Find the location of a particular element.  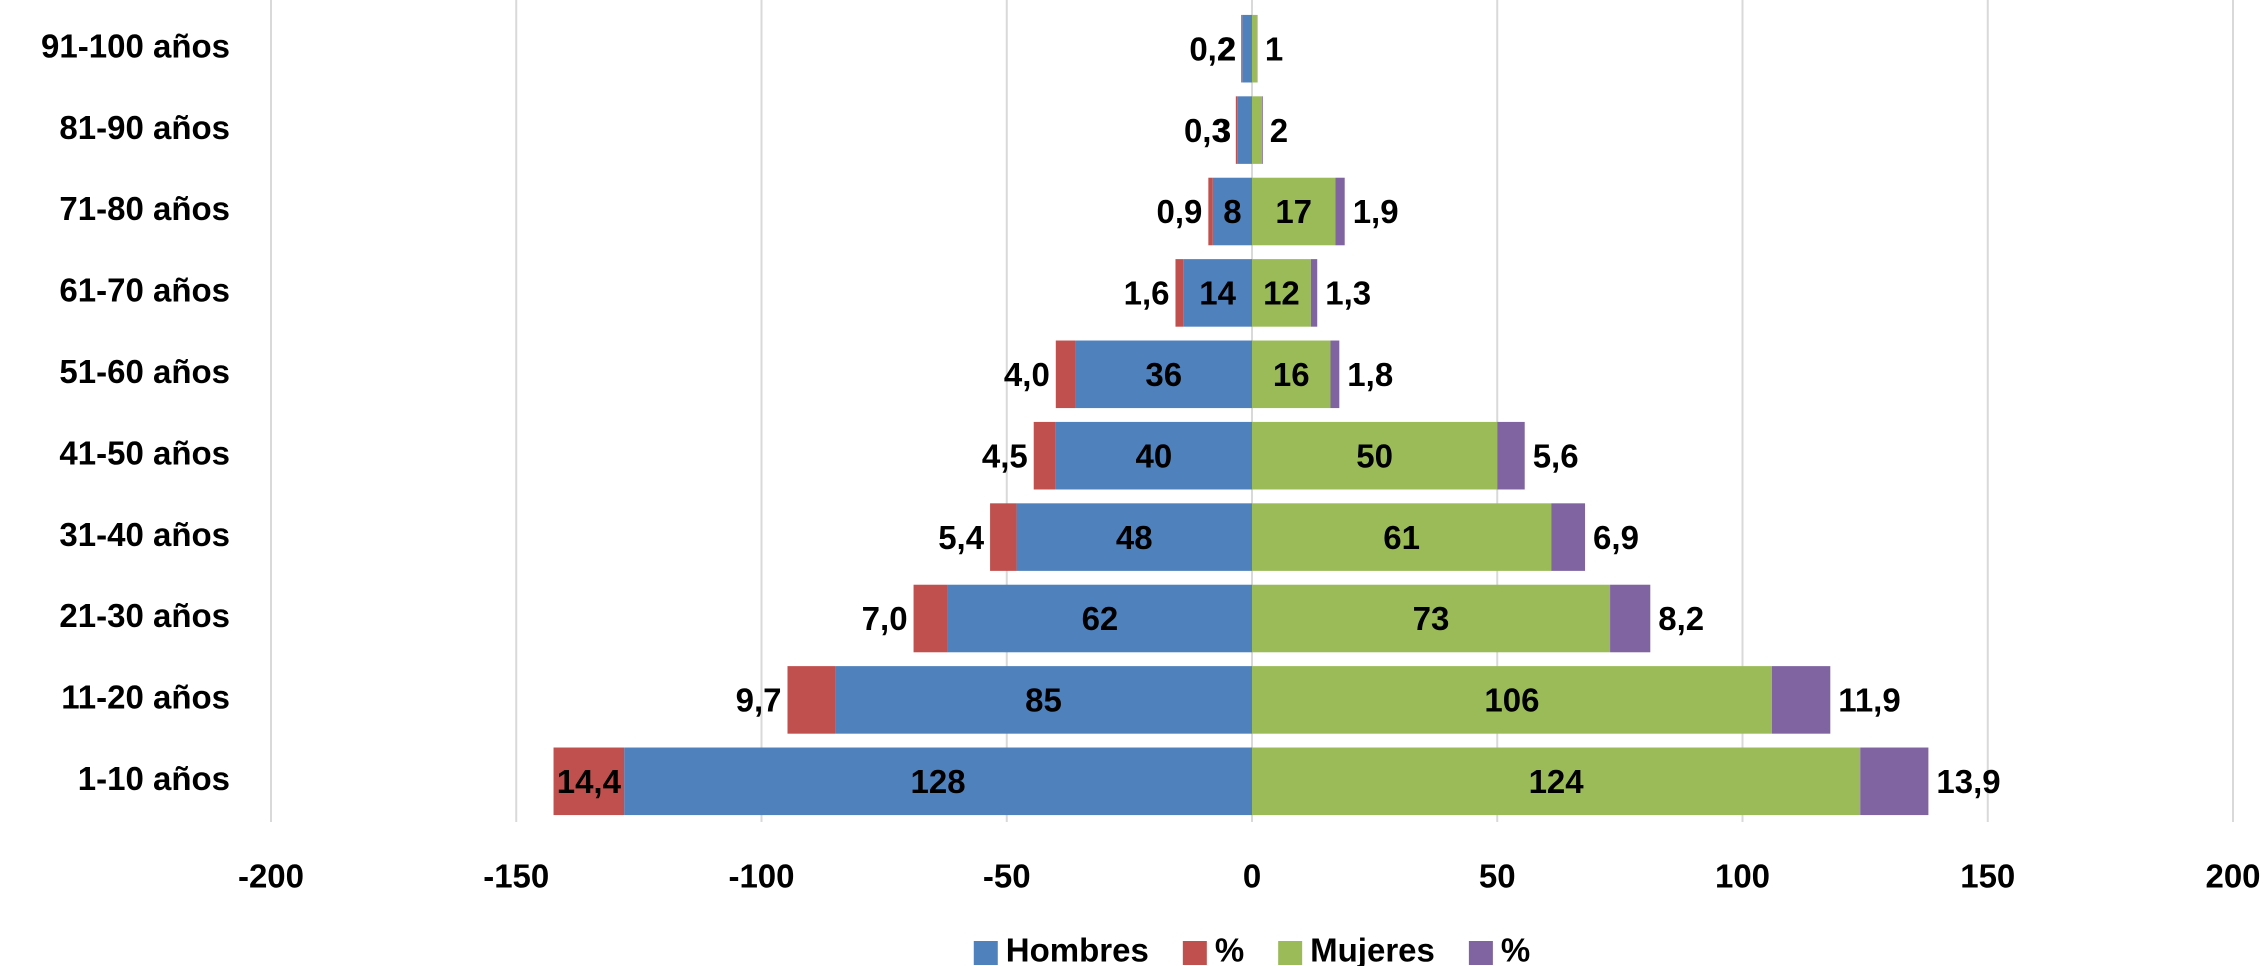

legend-label: Mujeres is located at coordinates (1372, 949).